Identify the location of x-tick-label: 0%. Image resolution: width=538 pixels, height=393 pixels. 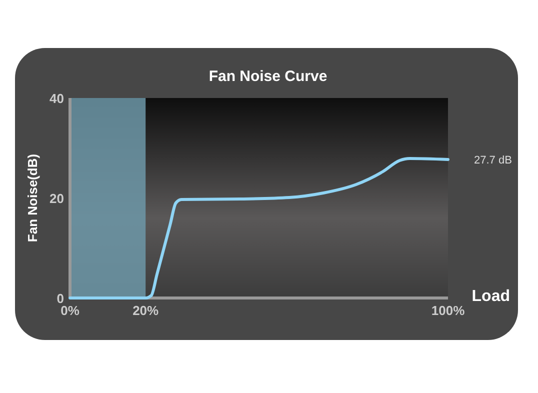
(70, 310).